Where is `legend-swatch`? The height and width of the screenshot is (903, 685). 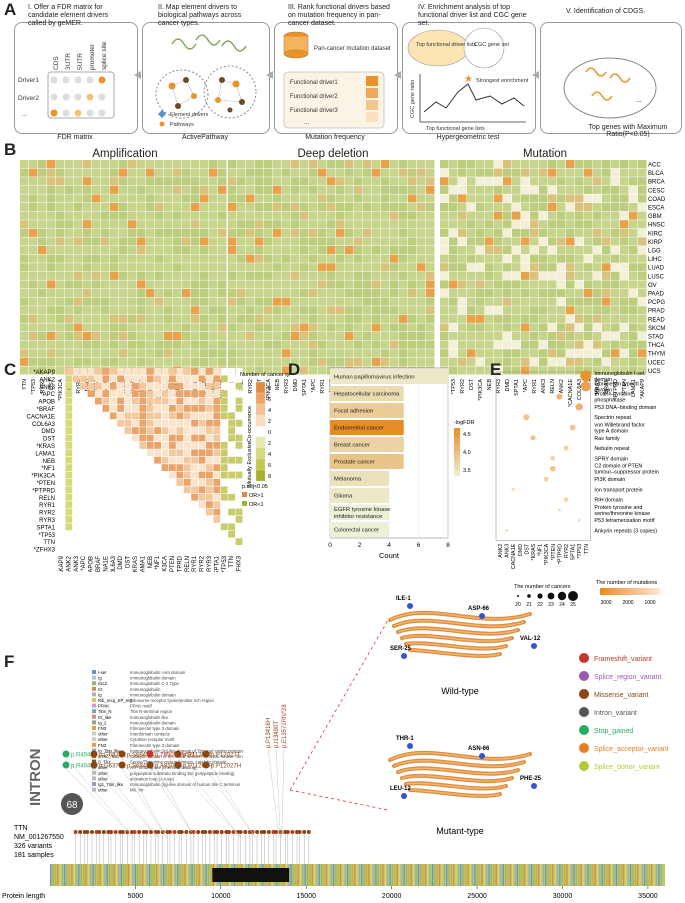
legend-swatch is located at coordinates (260, 409).